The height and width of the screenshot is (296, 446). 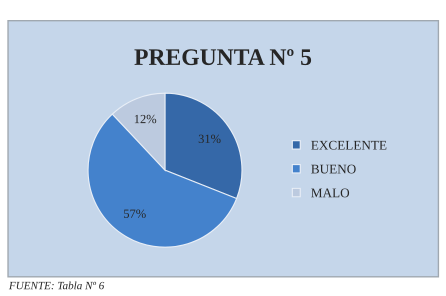 I want to click on chart-title: PREGUNTA Nº 5, so click(x=223, y=57).